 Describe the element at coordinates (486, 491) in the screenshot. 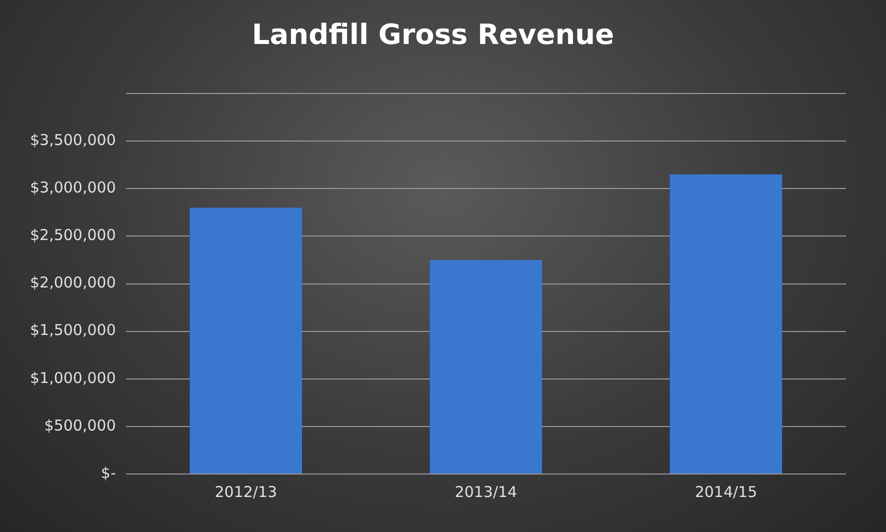

I see `x-tick-label: 2013/14` at that location.